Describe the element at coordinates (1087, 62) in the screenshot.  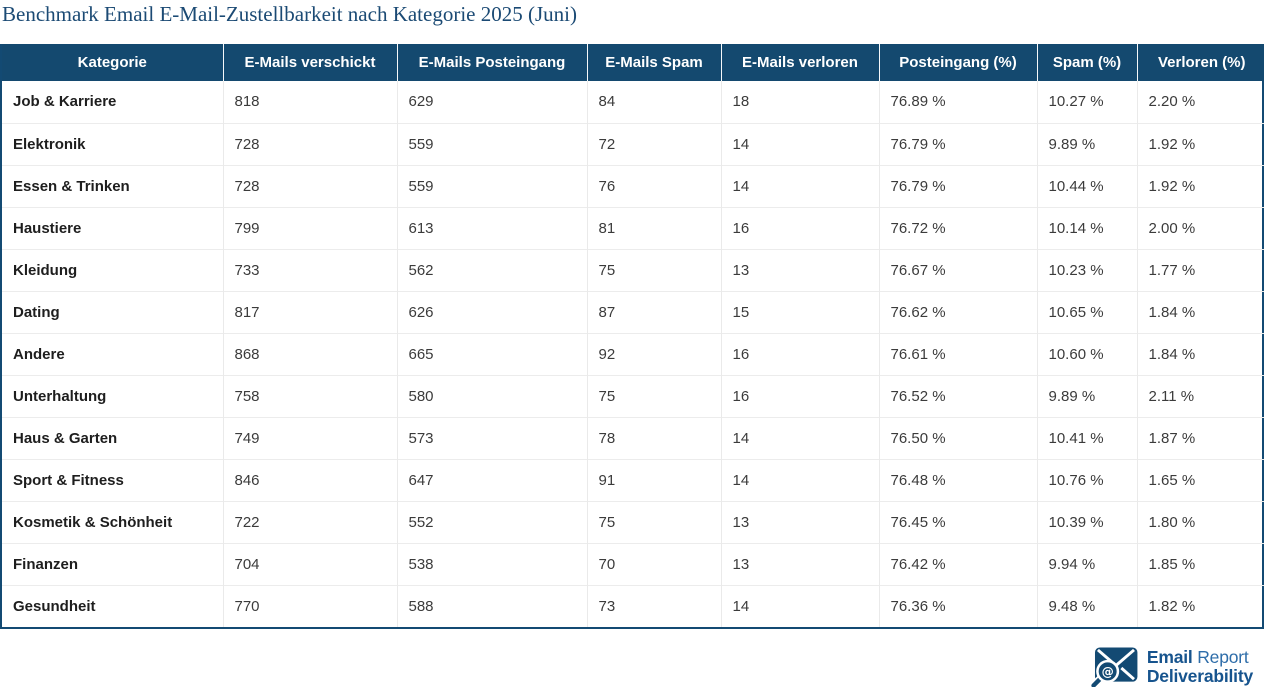
I see `column-header: Spam (%)` at that location.